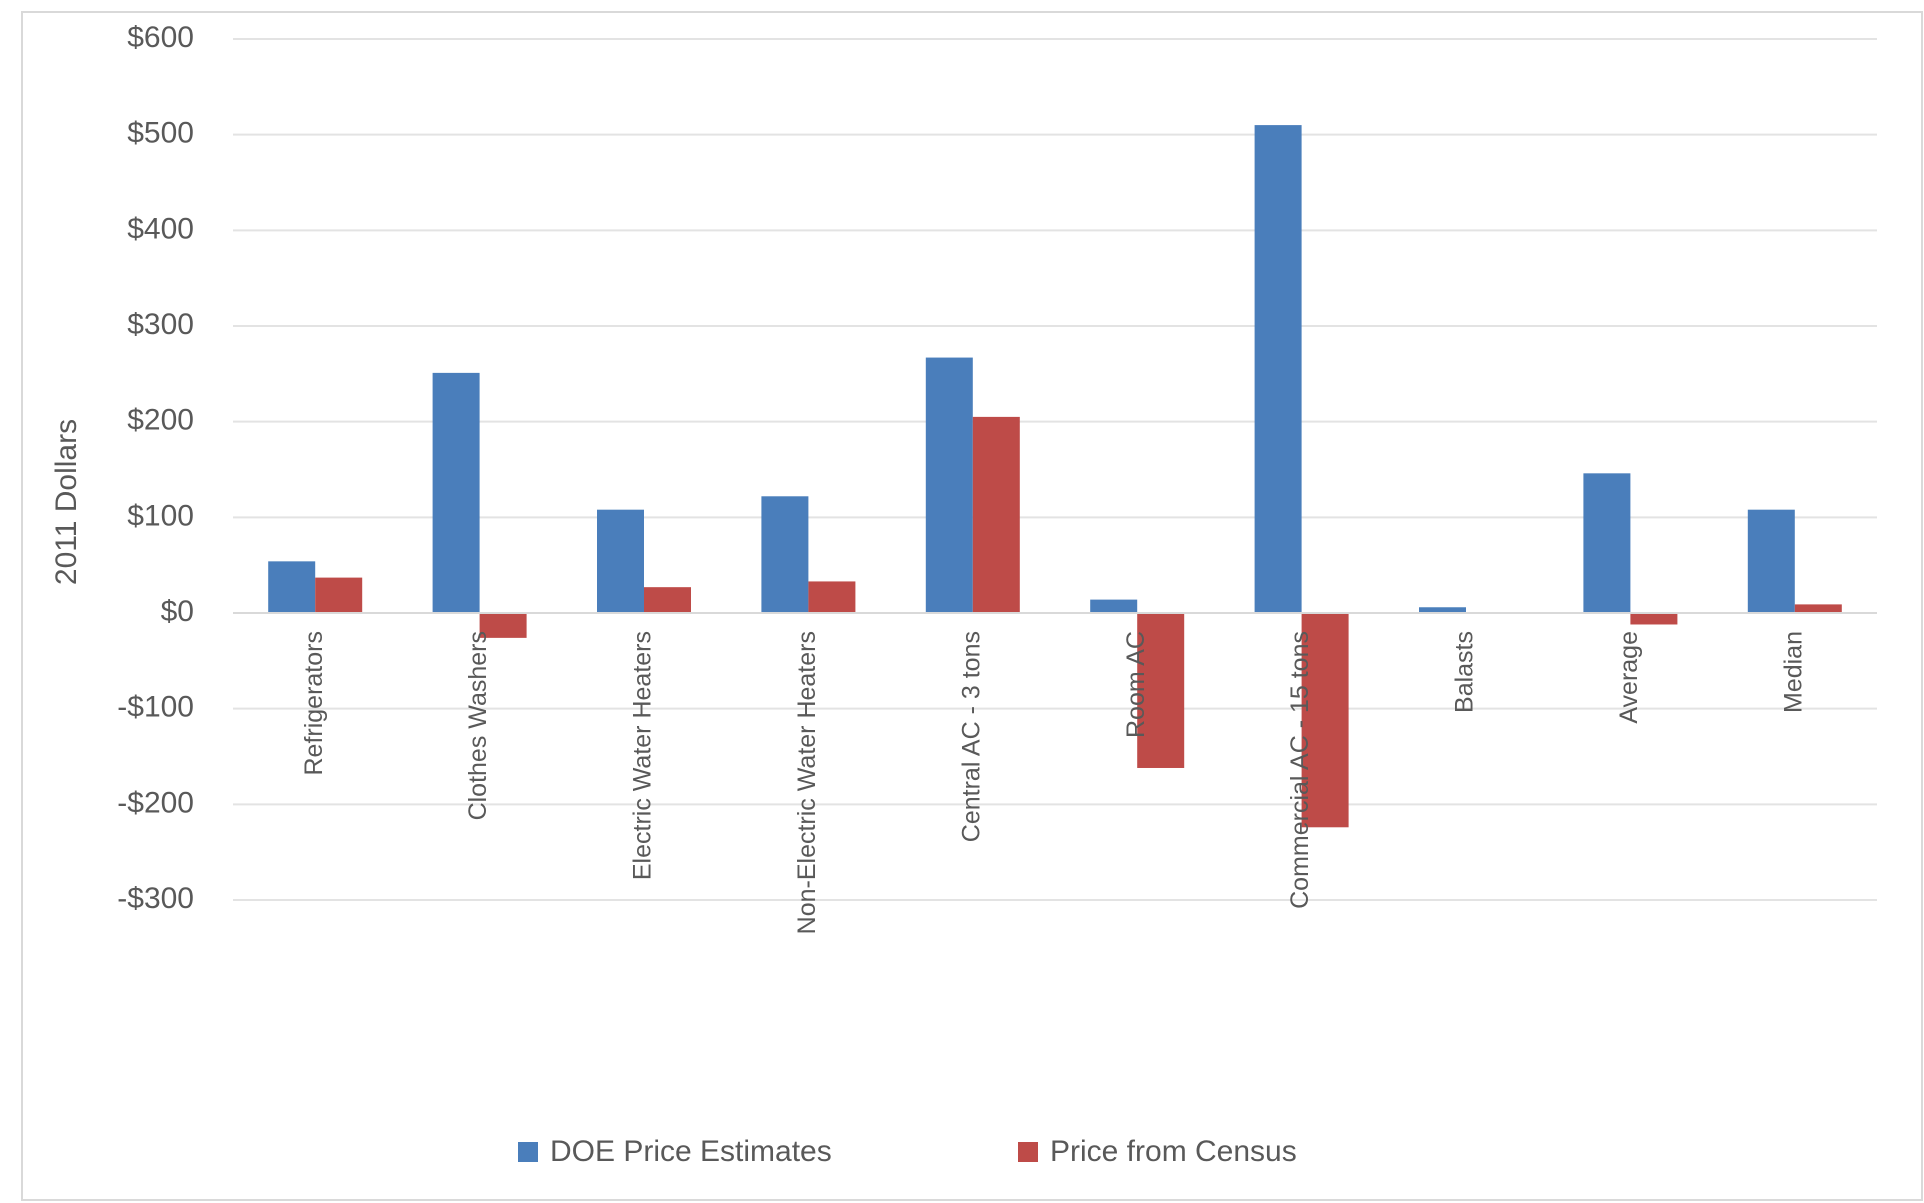 Image resolution: width=1924 pixels, height=1203 pixels. I want to click on x-tick-label: Central AC - 3 tons, so click(971, 736).